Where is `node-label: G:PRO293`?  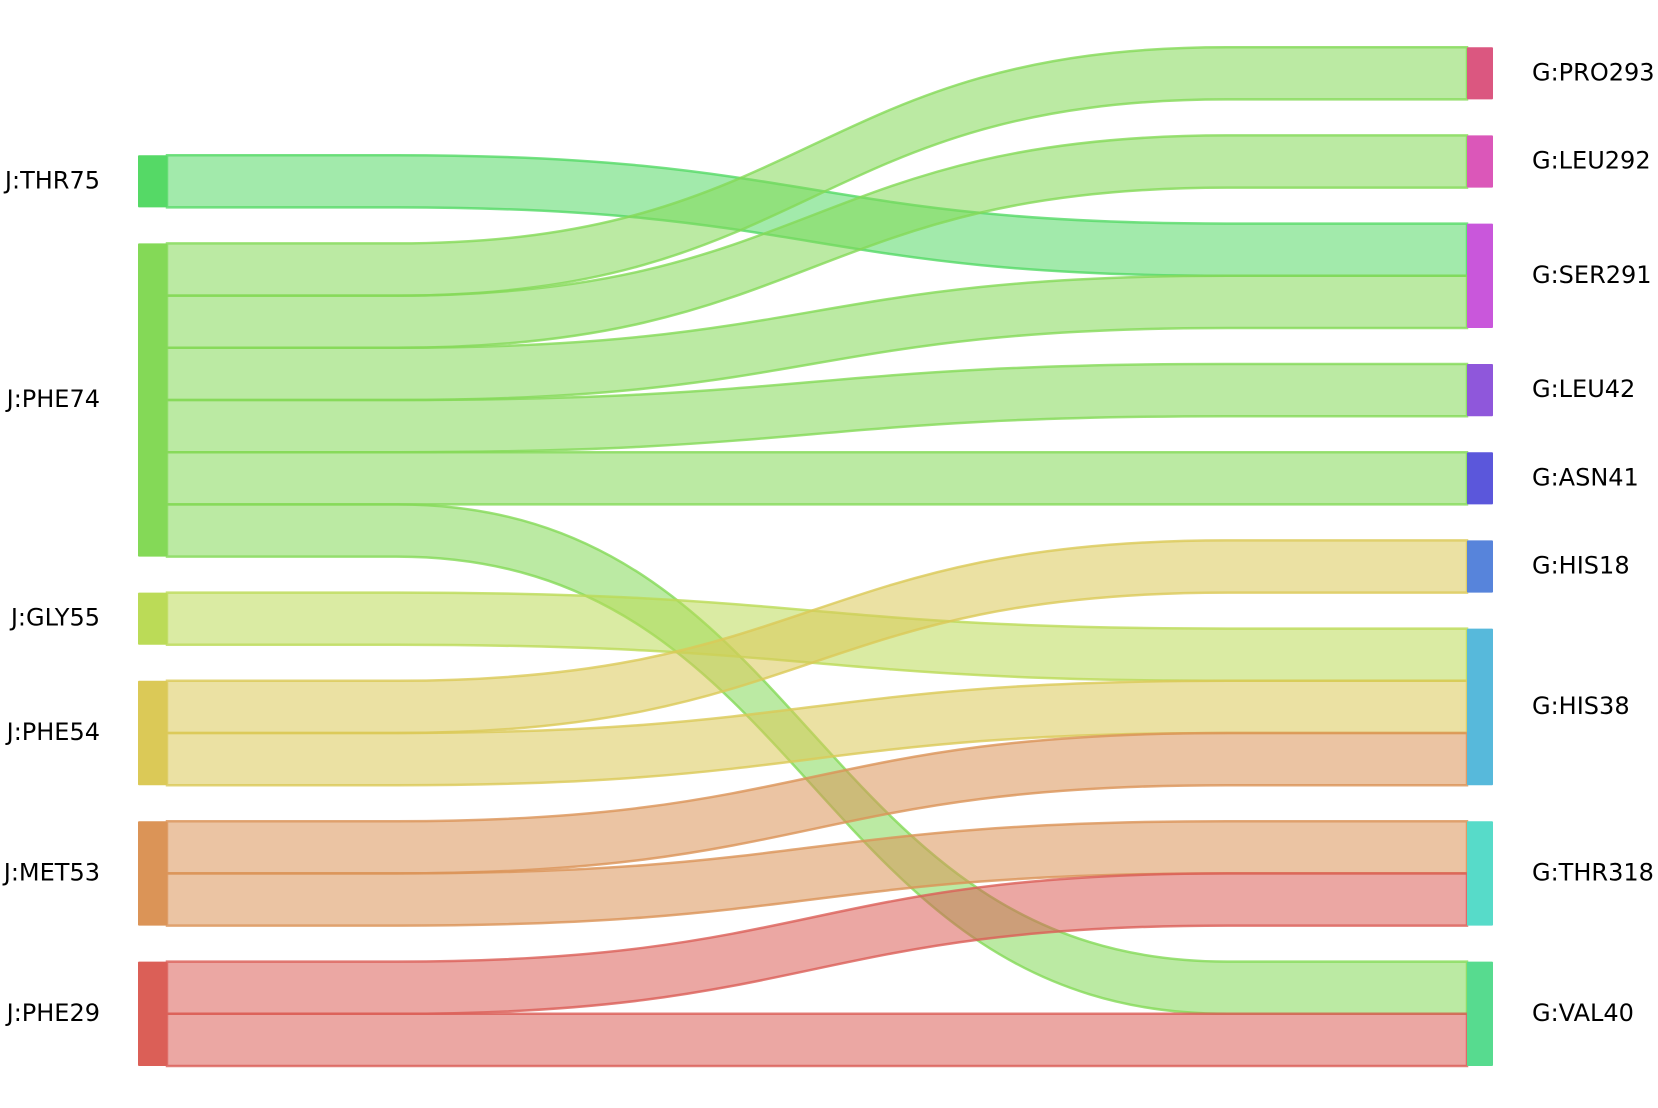
node-label: G:PRO293 is located at coordinates (1593, 72).